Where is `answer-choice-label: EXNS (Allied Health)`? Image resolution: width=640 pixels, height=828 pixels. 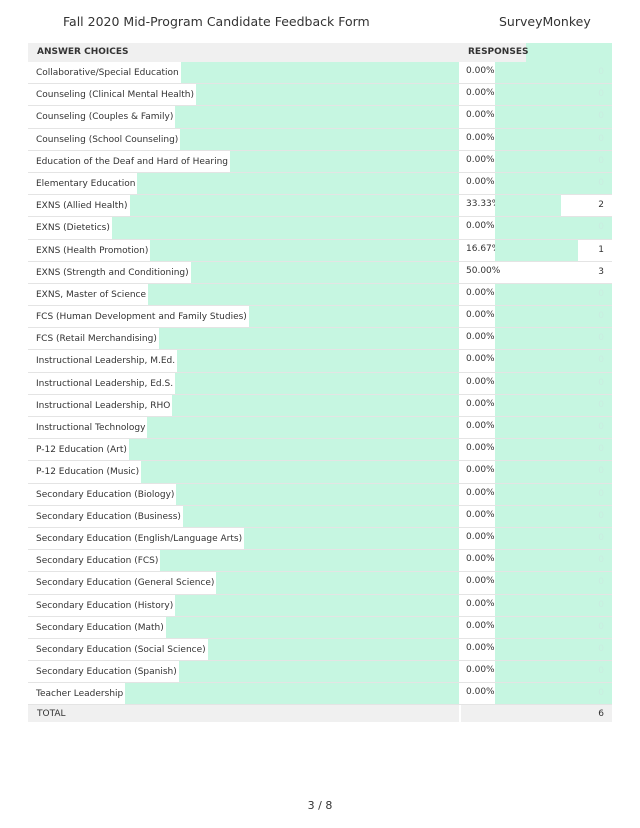
answer-choice-label: EXNS (Allied Health) is located at coordinates (79, 206).